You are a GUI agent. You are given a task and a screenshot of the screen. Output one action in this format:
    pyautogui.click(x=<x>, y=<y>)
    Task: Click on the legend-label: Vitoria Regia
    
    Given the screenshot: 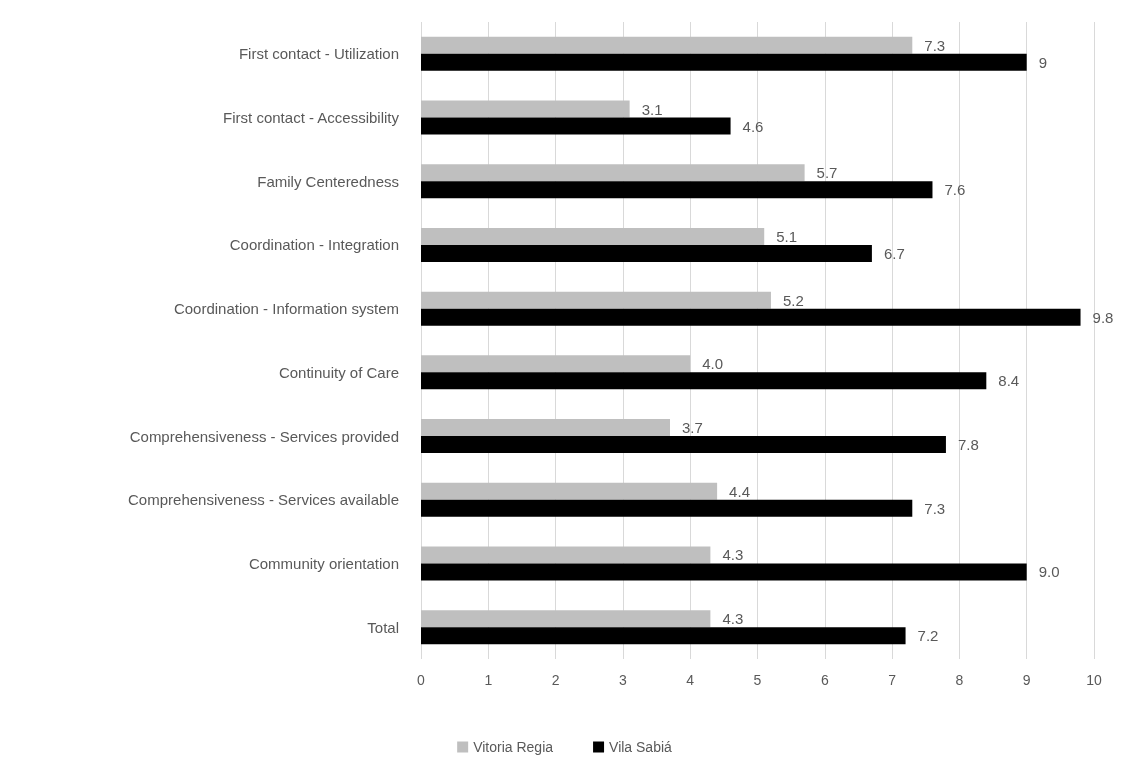 What is the action you would take?
    pyautogui.click(x=513, y=747)
    